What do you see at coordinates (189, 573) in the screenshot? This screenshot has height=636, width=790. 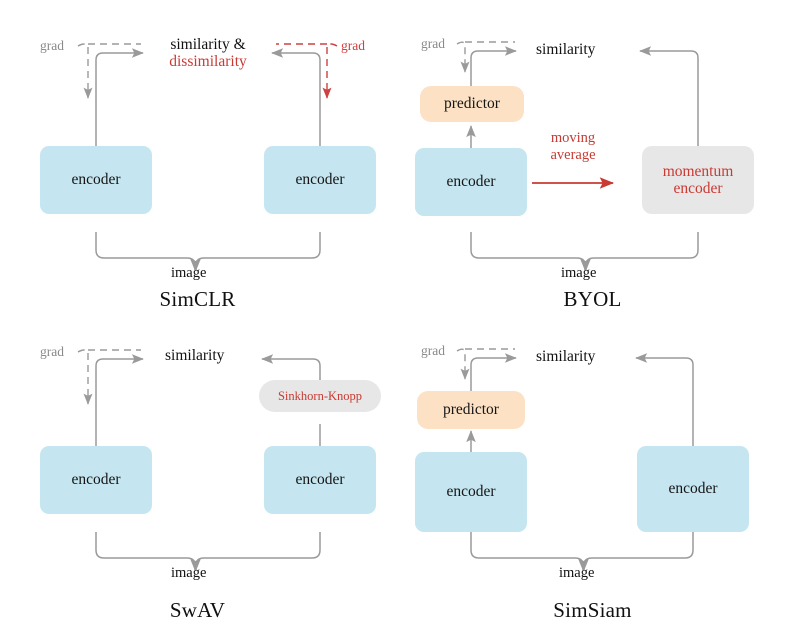 I see `swav-image-label: image` at bounding box center [189, 573].